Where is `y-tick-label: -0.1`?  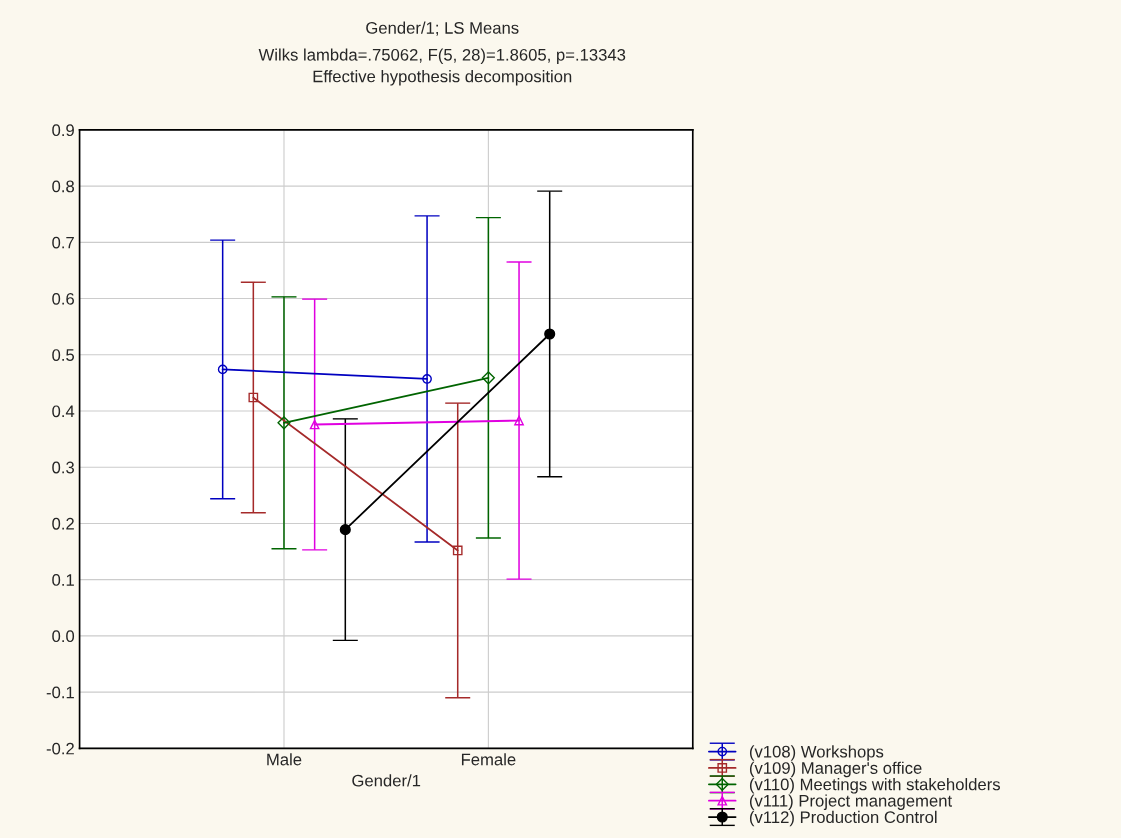
y-tick-label: -0.1 is located at coordinates (60, 692).